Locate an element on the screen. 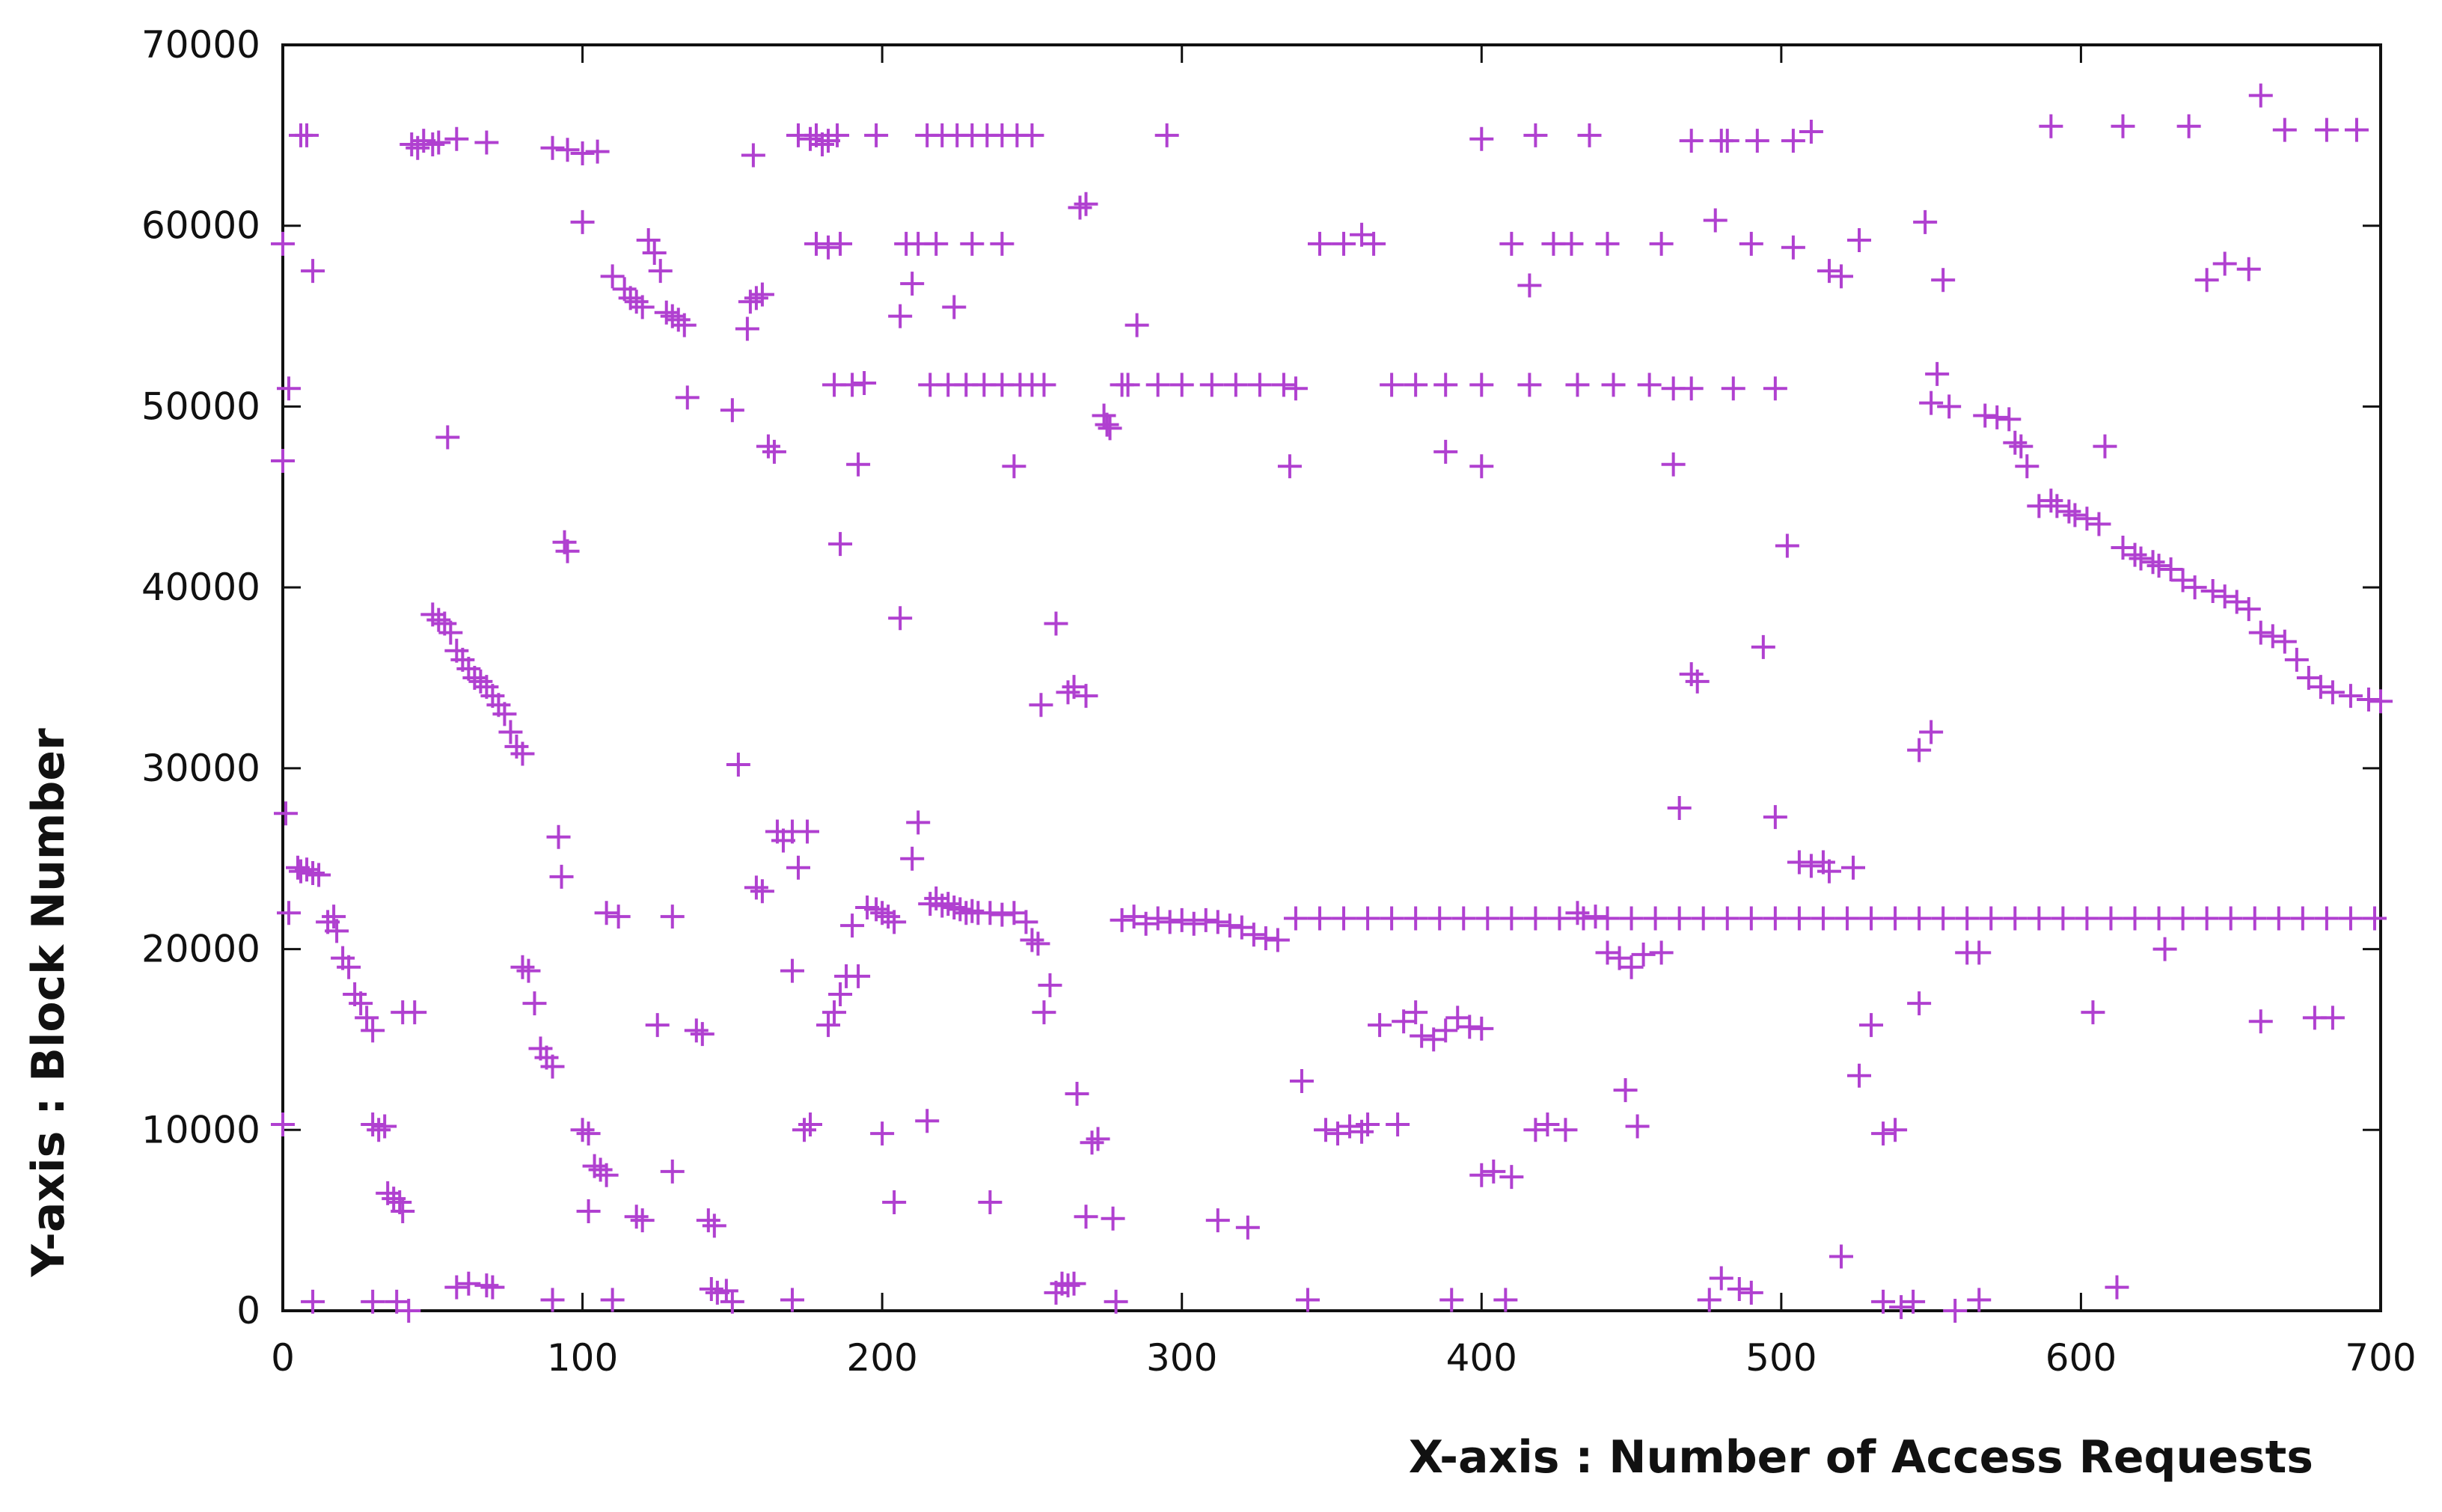 The width and height of the screenshot is (2442, 1512). y-tick-label: 60000 is located at coordinates (200, 226).